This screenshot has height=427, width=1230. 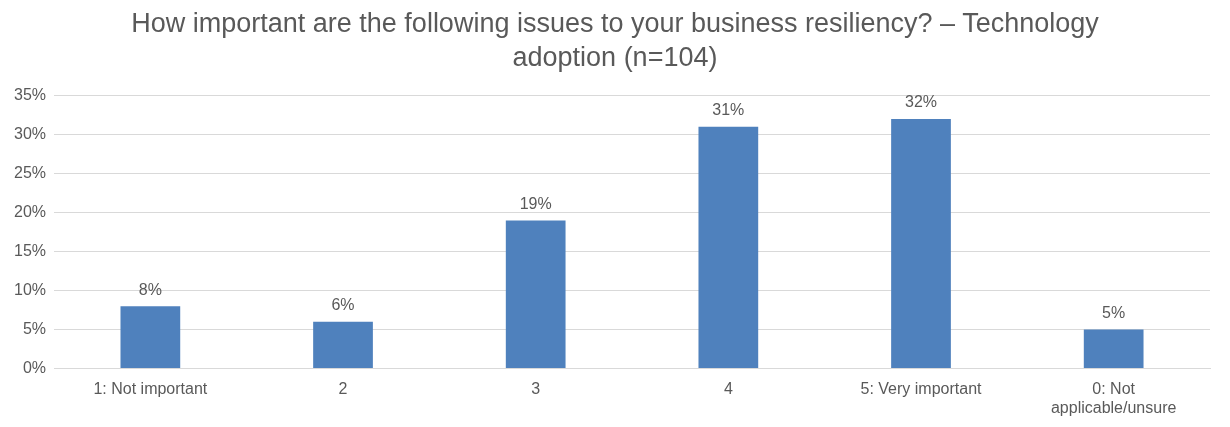 What do you see at coordinates (30, 251) in the screenshot?
I see `y-tick-label: 15%` at bounding box center [30, 251].